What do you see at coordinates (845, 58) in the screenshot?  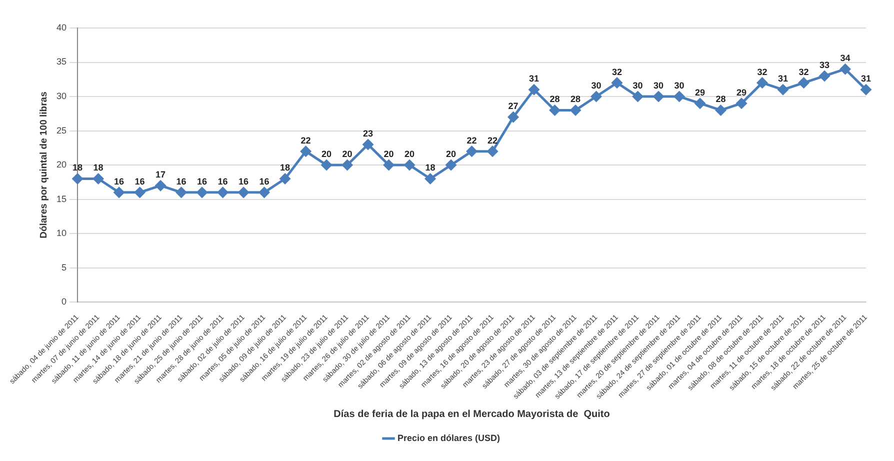 I see `data-label: 34` at bounding box center [845, 58].